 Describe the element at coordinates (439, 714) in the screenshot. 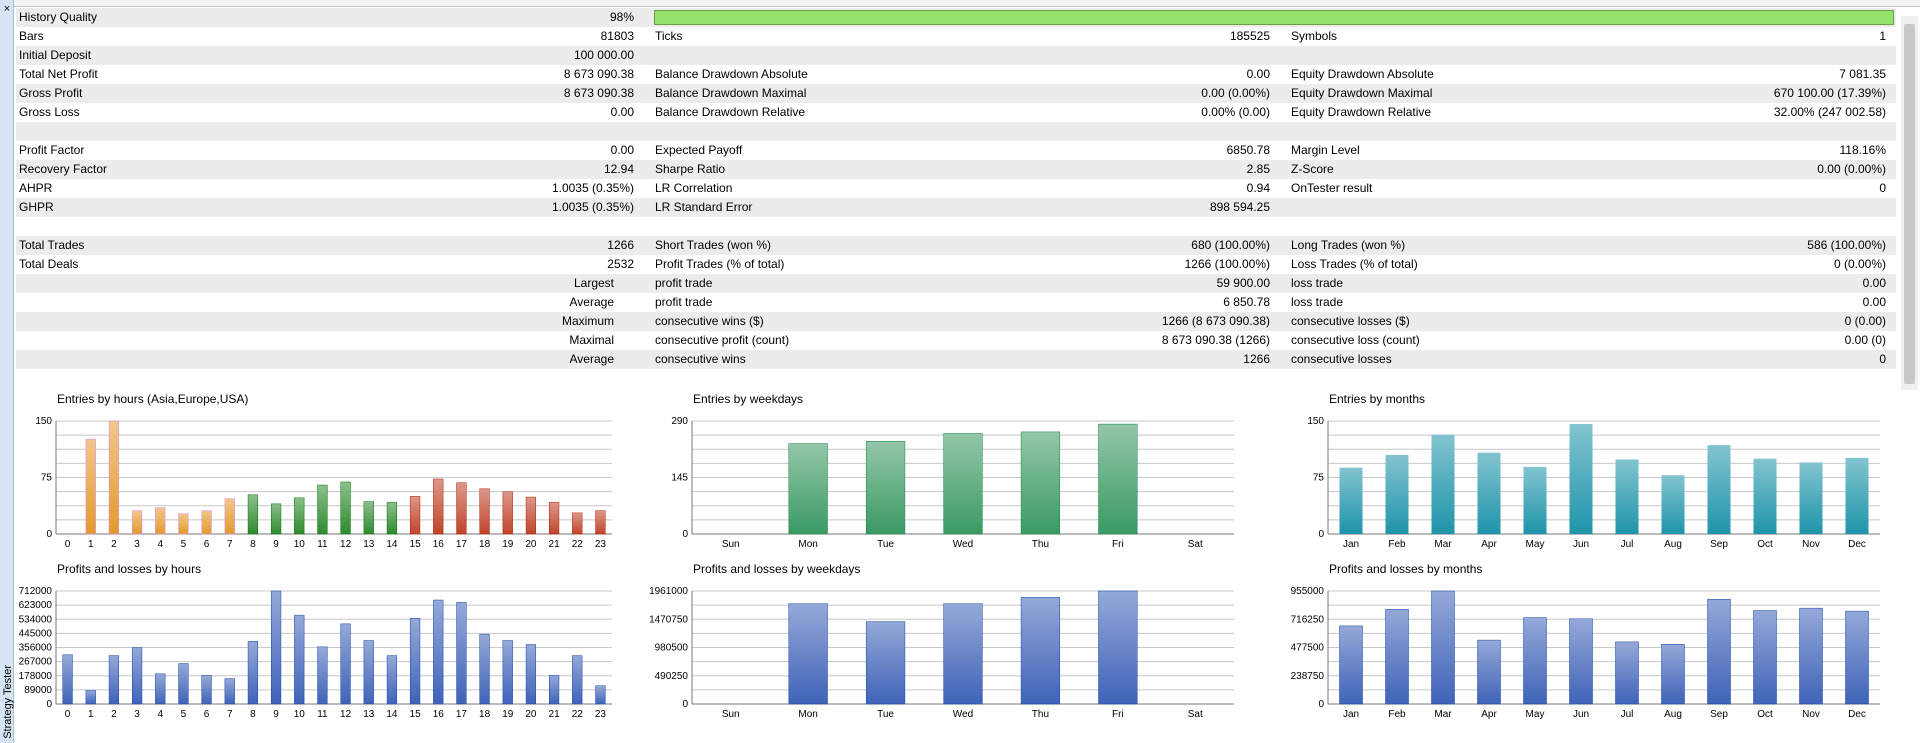

I see `x-tick-label: 16` at that location.